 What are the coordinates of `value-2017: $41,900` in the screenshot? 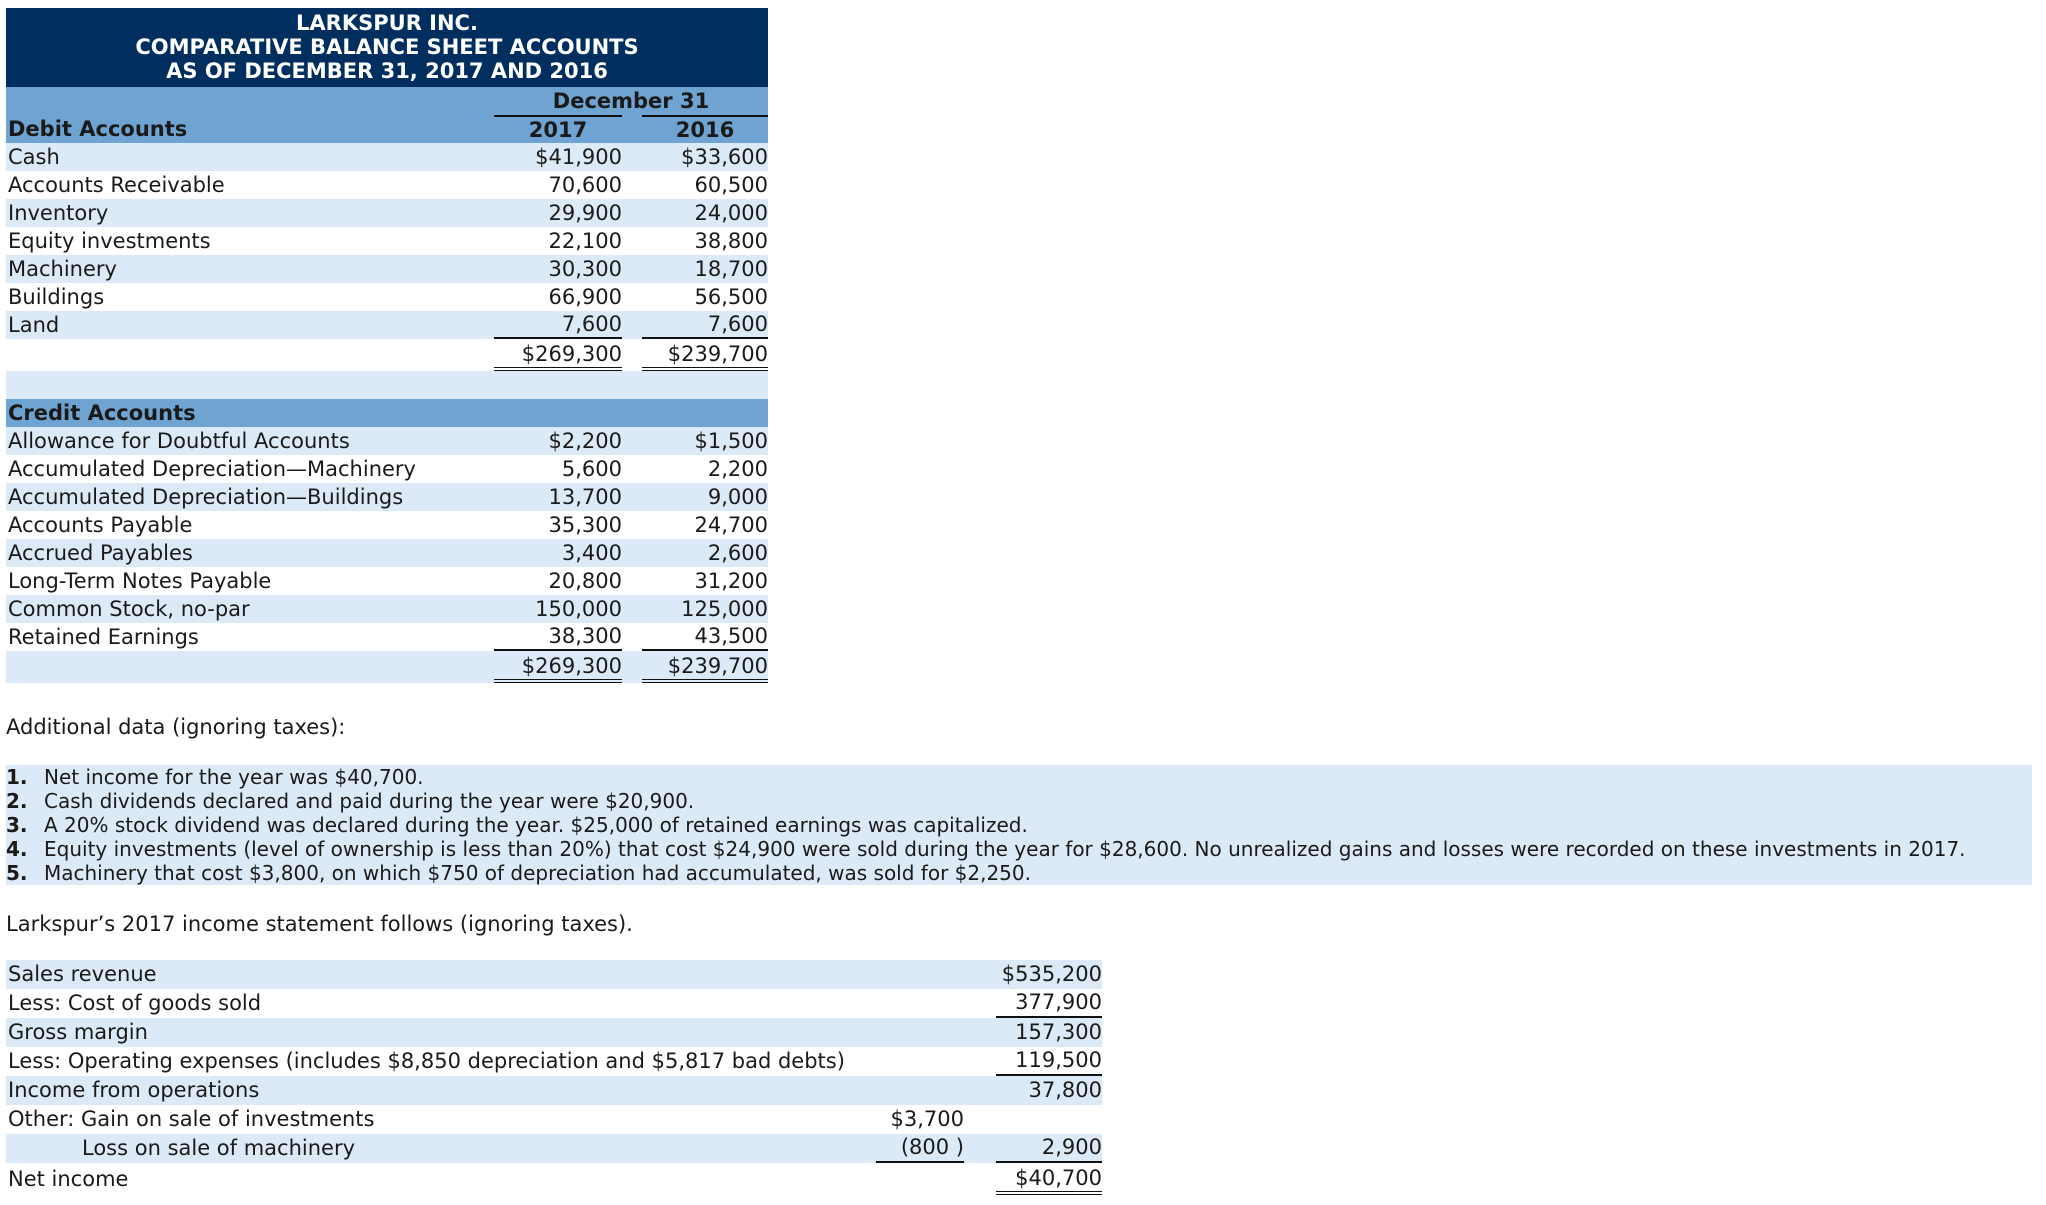 It's located at (578, 157).